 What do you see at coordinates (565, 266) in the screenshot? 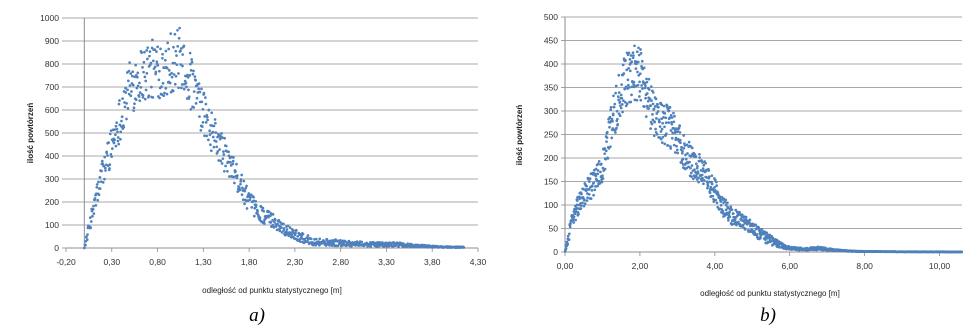
I see `x-tick-label-b: 0,00` at bounding box center [565, 266].